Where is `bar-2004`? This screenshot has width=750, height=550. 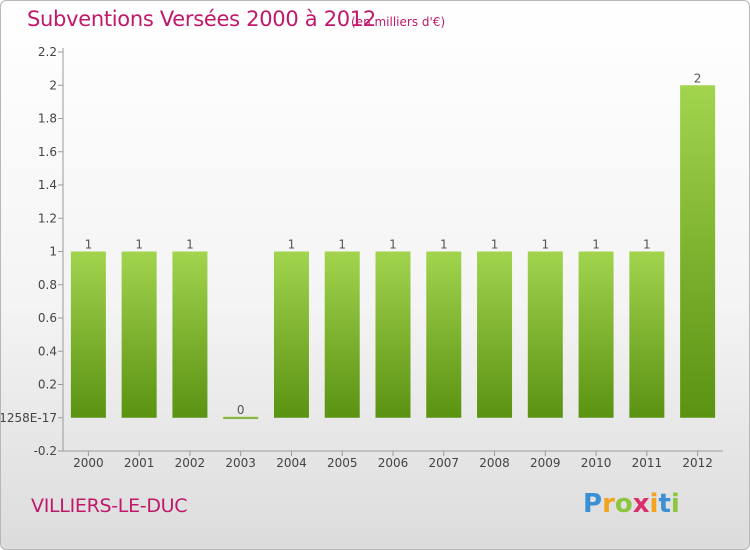
bar-2004 is located at coordinates (291, 334).